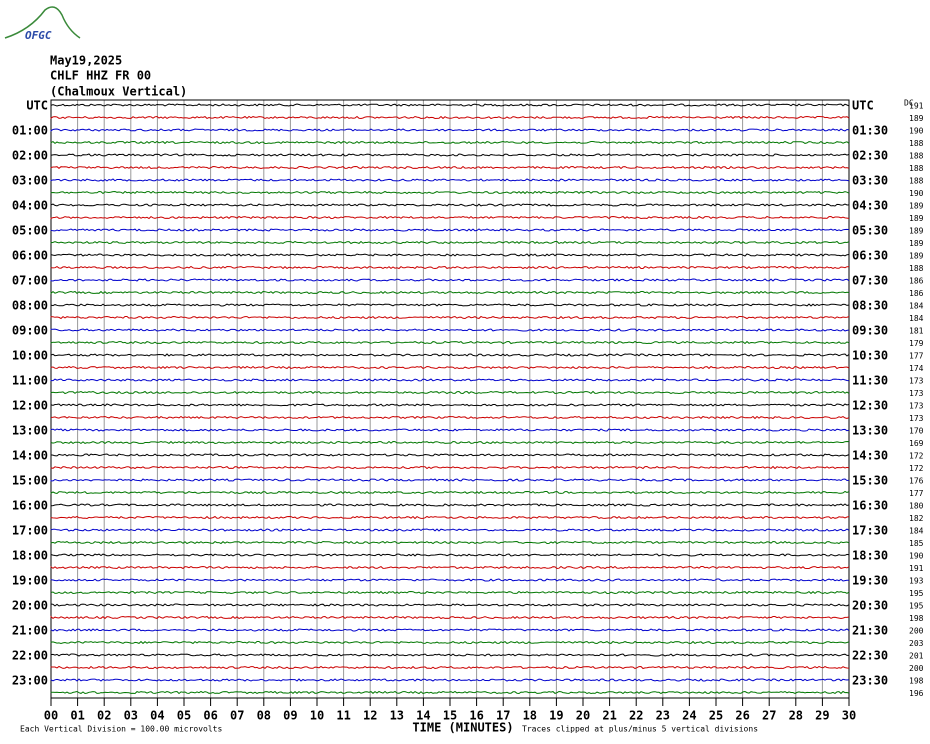 Image resolution: width=930 pixels, height=744 pixels. Describe the element at coordinates (86, 61) in the screenshot. I see `date: May19,2025` at that location.